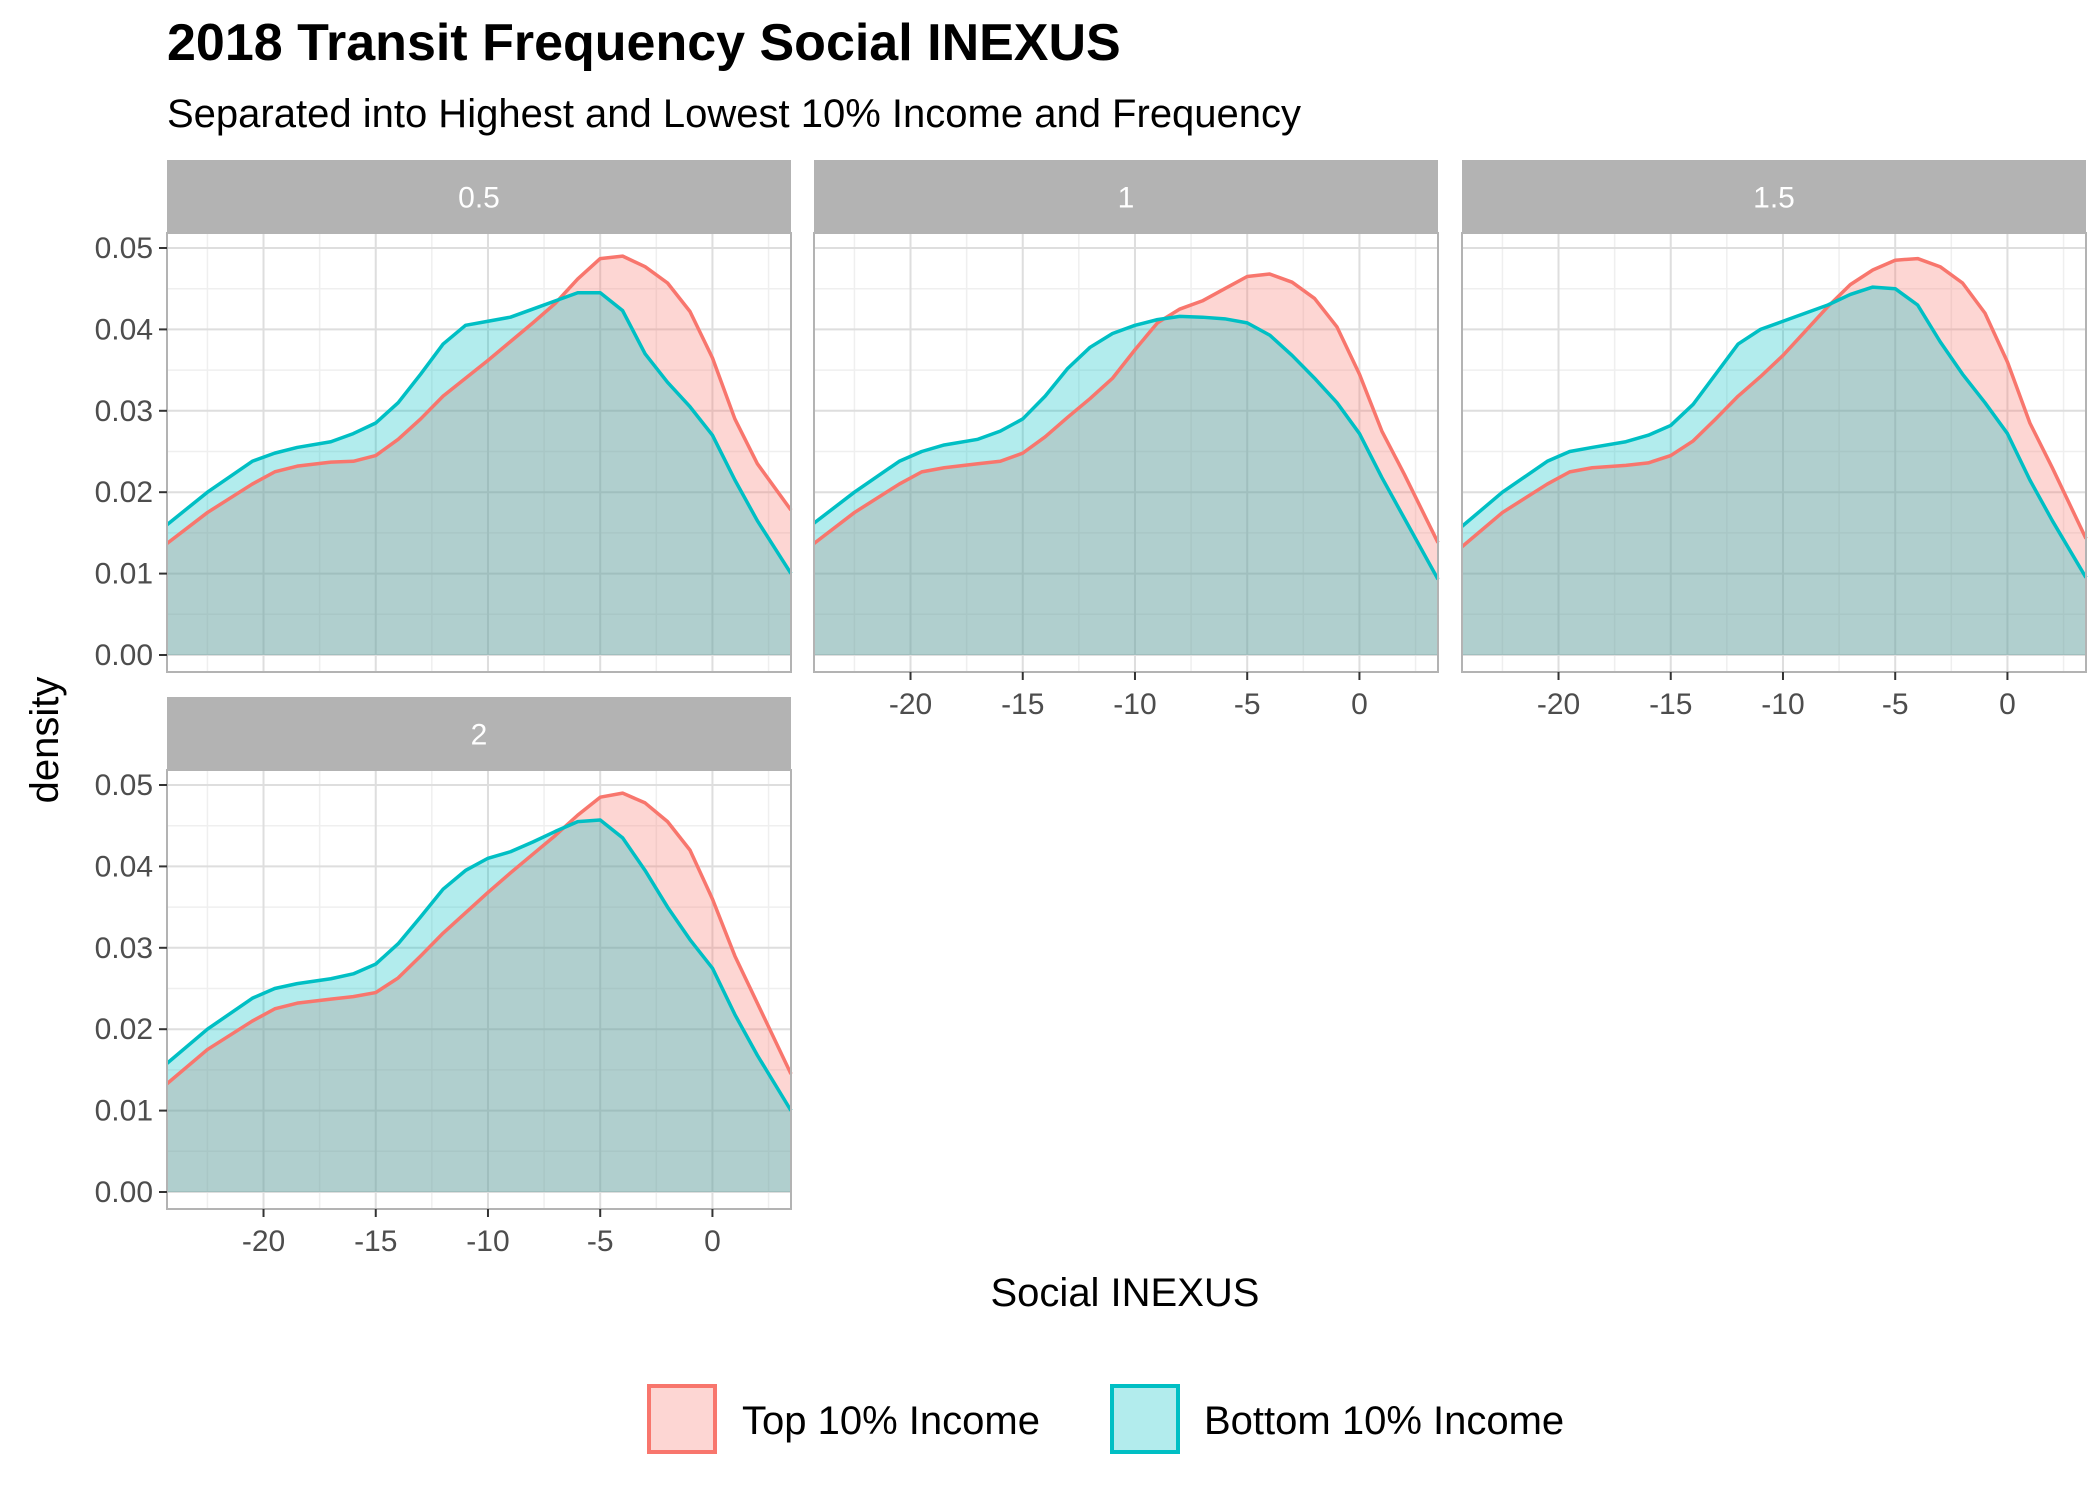 Image resolution: width=2100 pixels, height=1499 pixels. I want to click on x-axis-title: Social INEXUS, so click(1125, 1293).